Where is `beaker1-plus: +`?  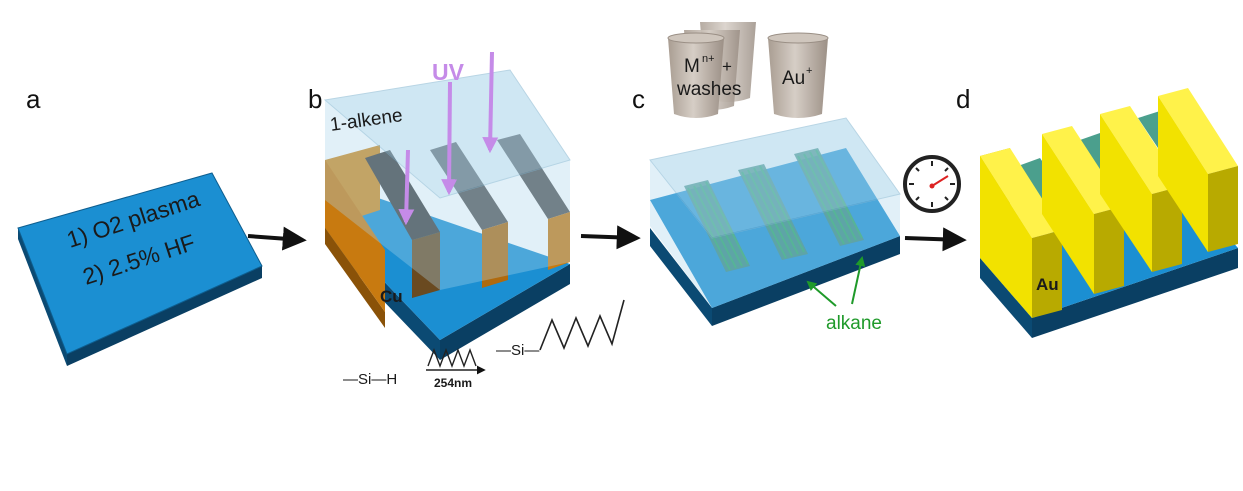
beaker1-plus: + is located at coordinates (727, 66).